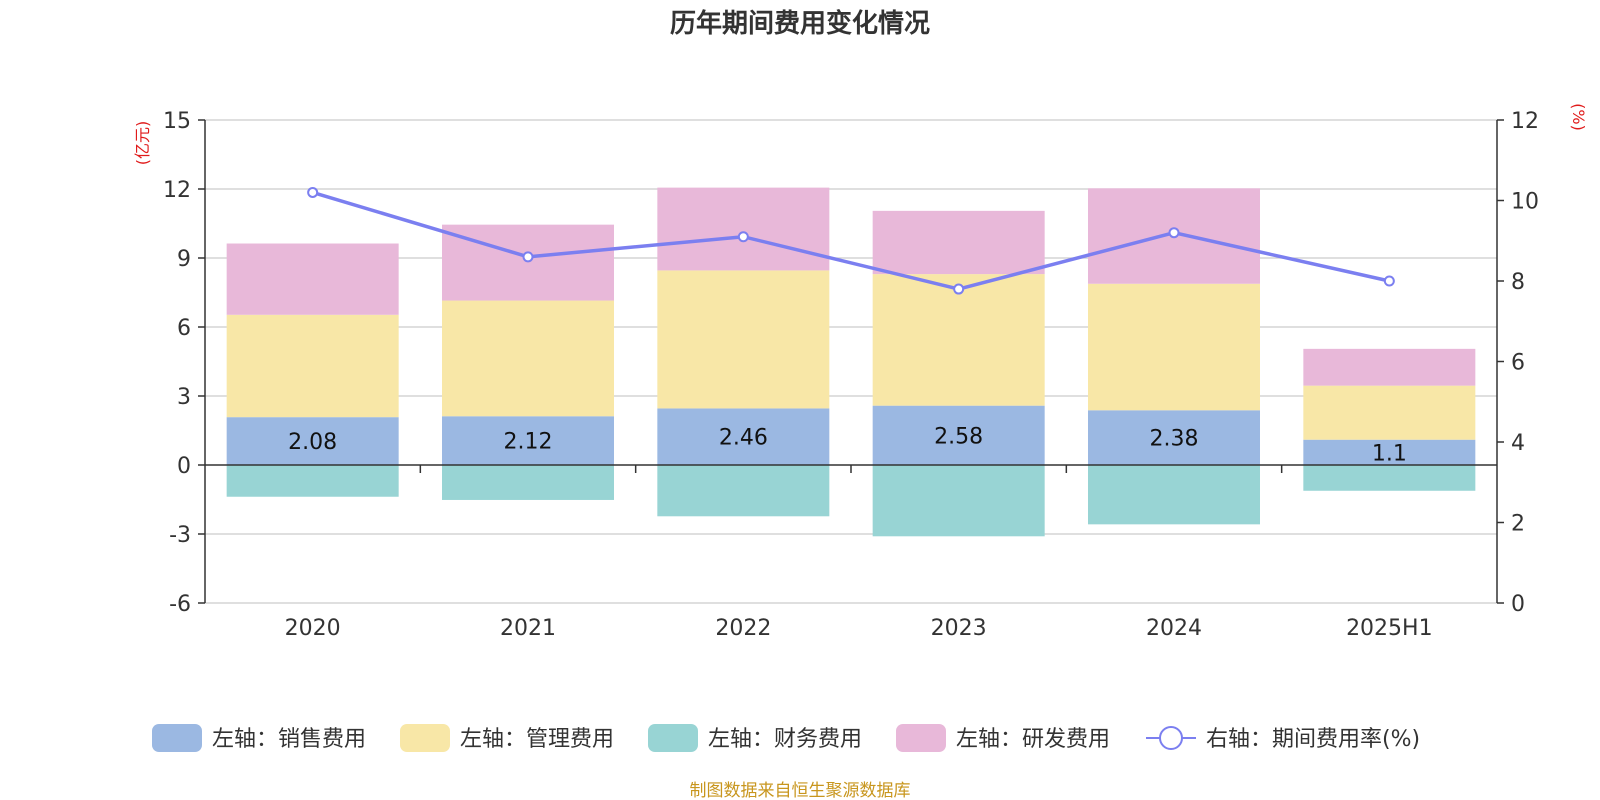 The width and height of the screenshot is (1600, 800). I want to click on data-label: 2.38, so click(1174, 439).